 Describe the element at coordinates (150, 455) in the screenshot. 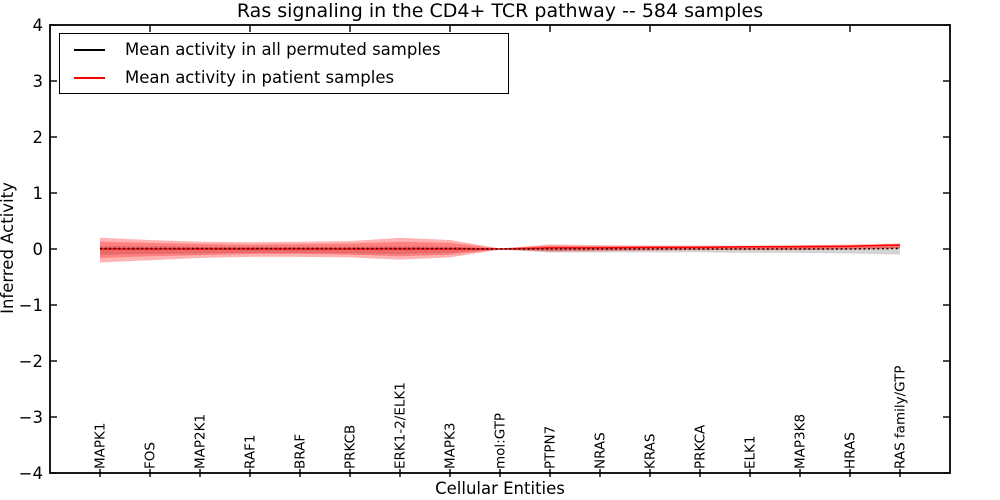

I see `x-tick-label: FOS` at that location.